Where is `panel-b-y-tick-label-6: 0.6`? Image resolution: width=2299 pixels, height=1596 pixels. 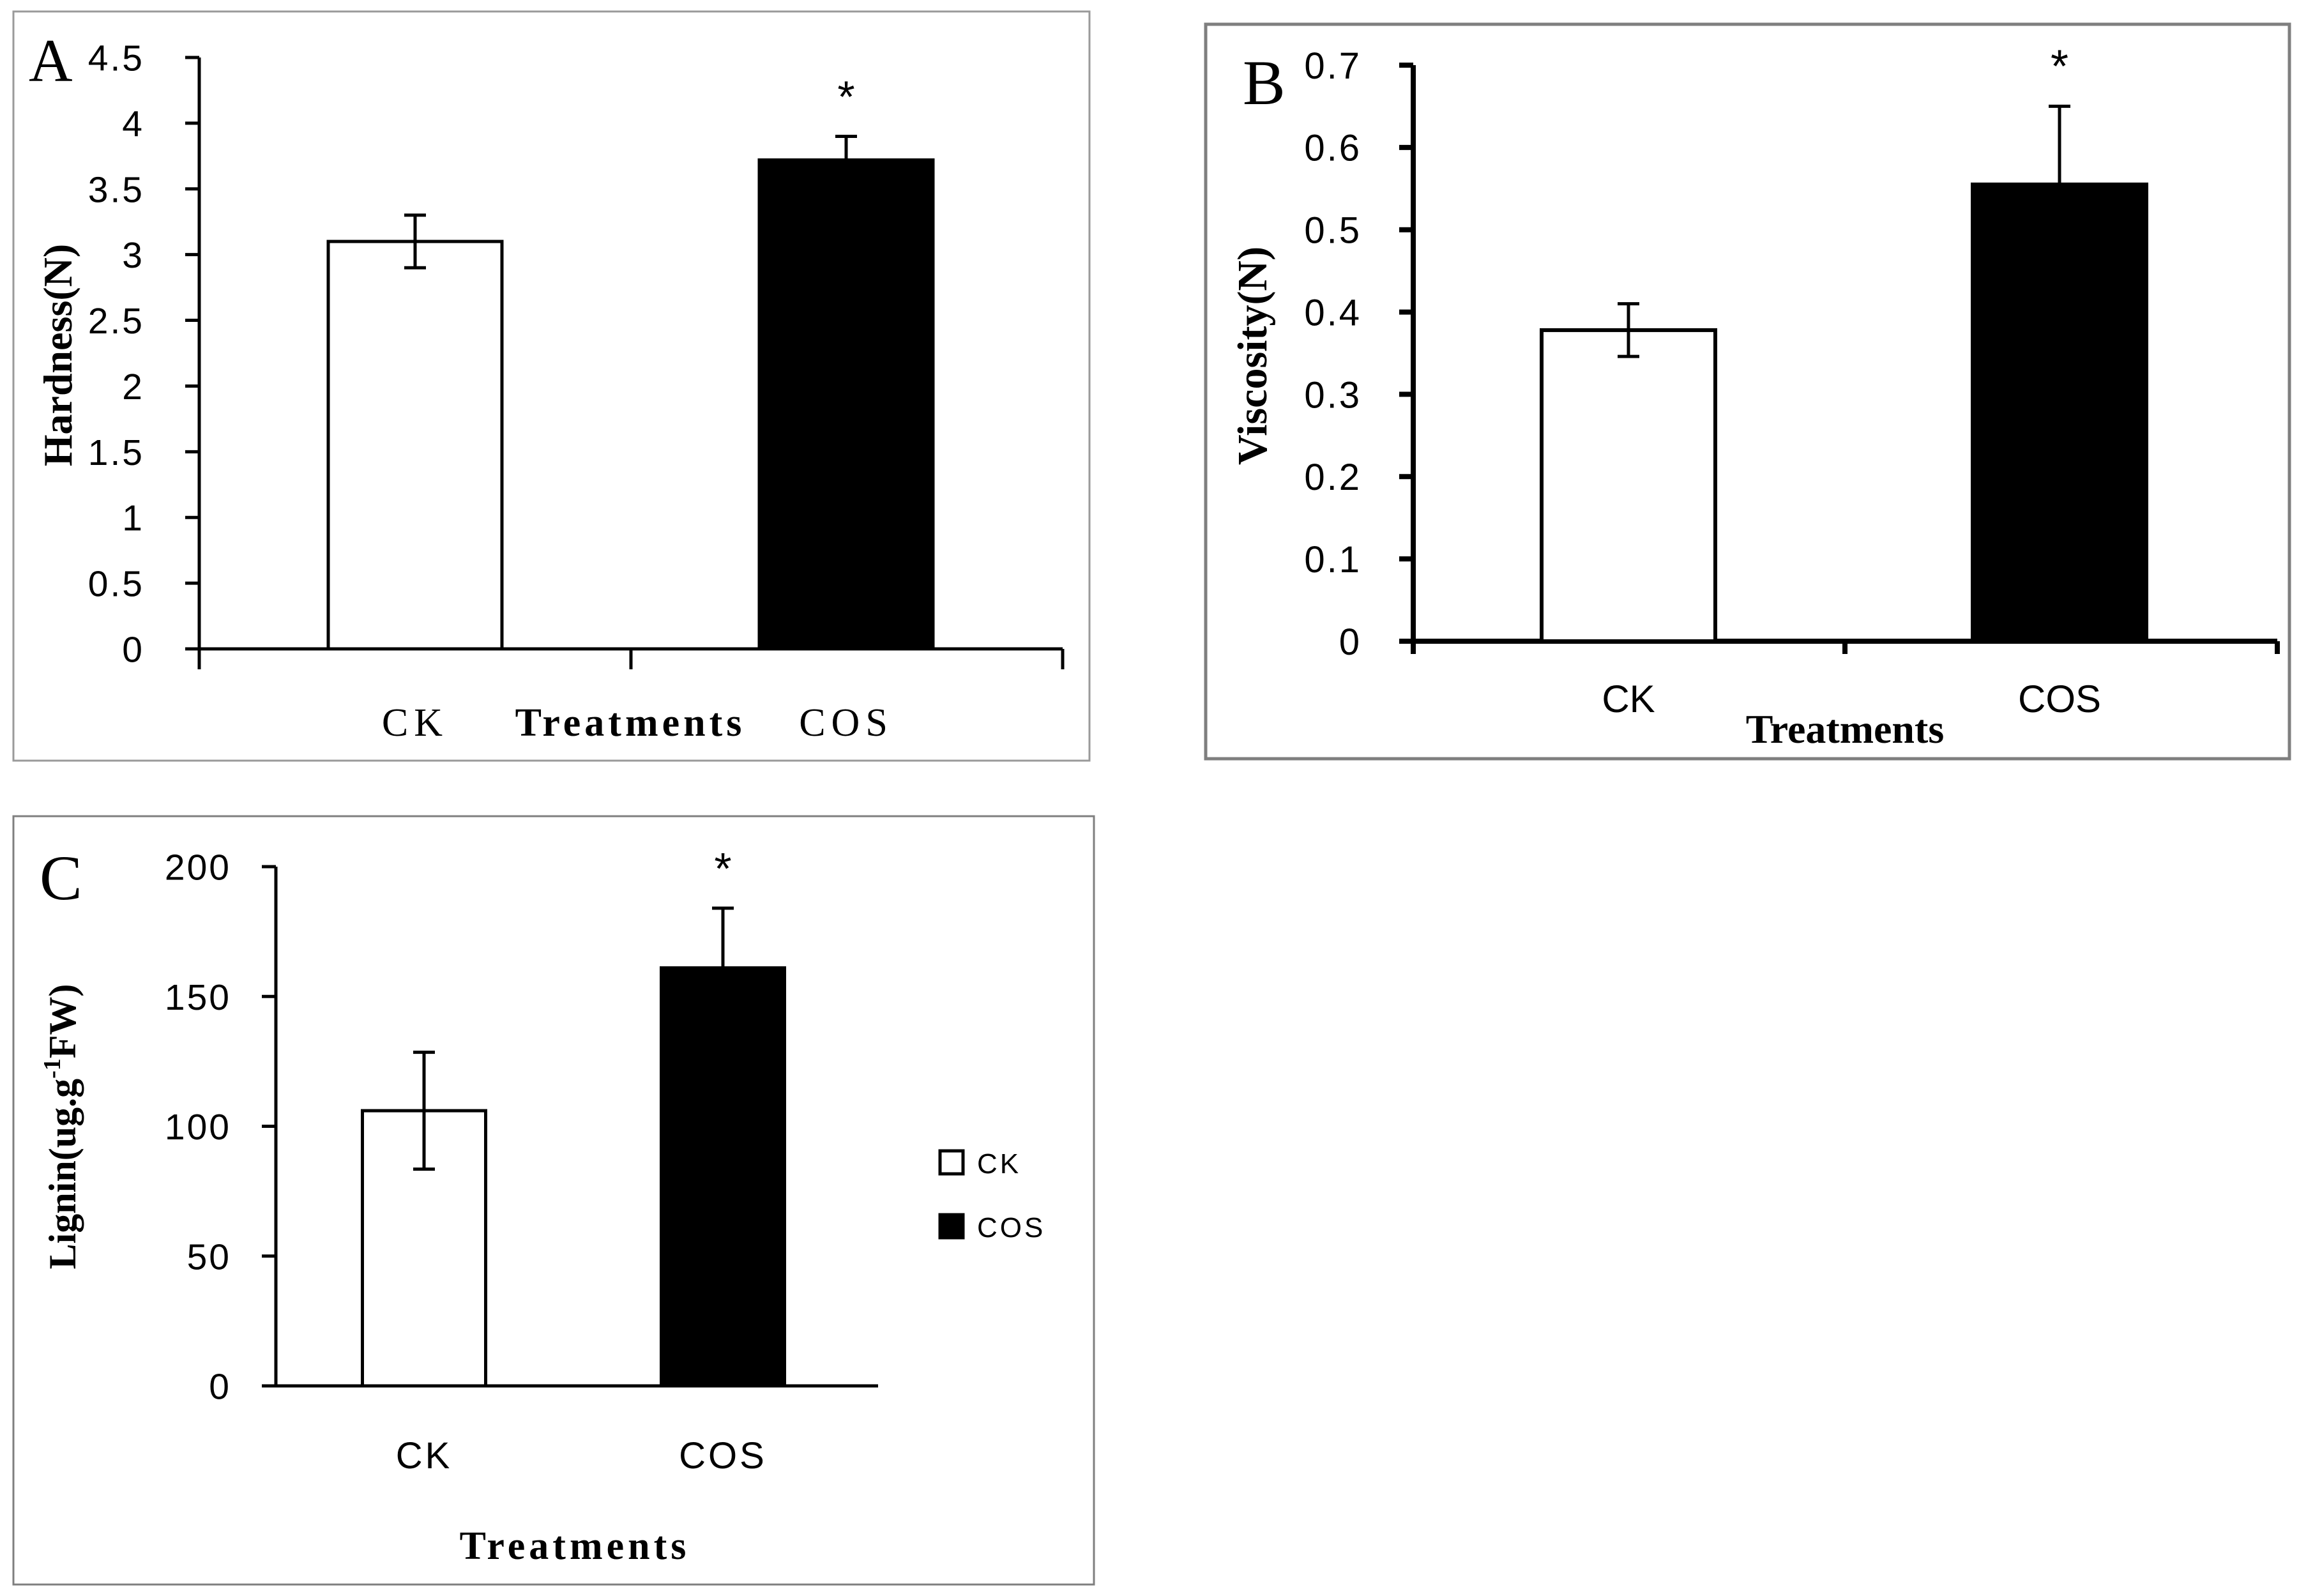 panel-b-y-tick-label-6: 0.6 is located at coordinates (1333, 148).